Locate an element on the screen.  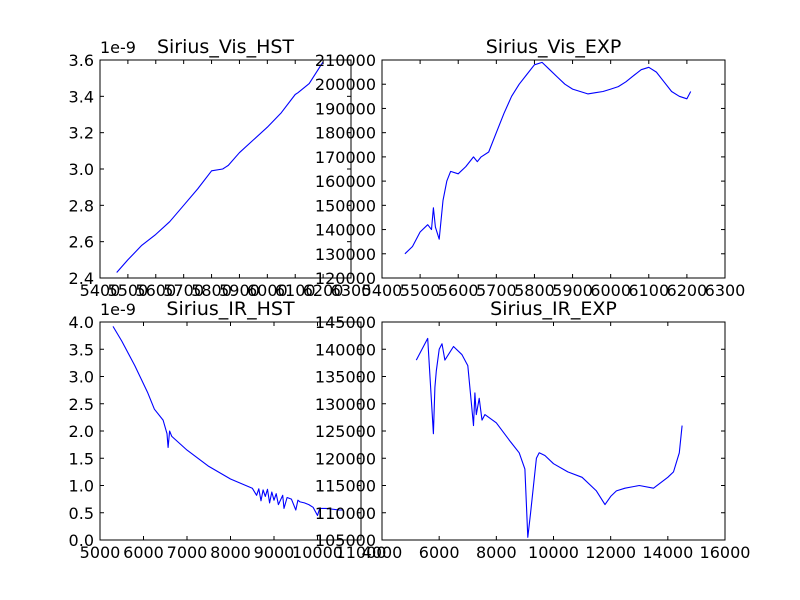
y-tick-label-ir-hst: 3.0 is located at coordinates (81, 377).